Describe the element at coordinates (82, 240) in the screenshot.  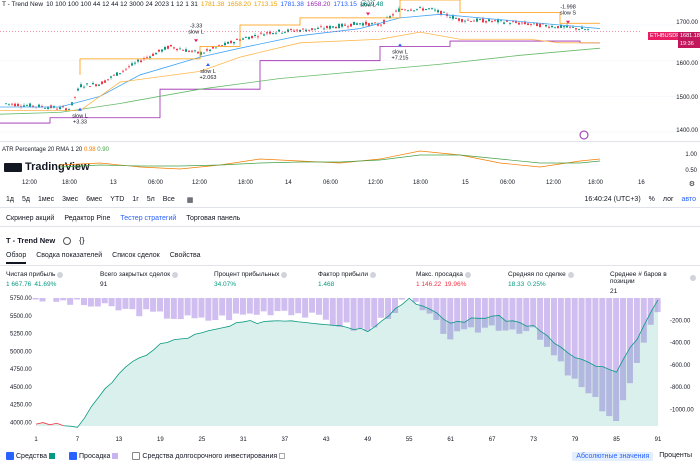
I see `code-icon: {}` at that location.